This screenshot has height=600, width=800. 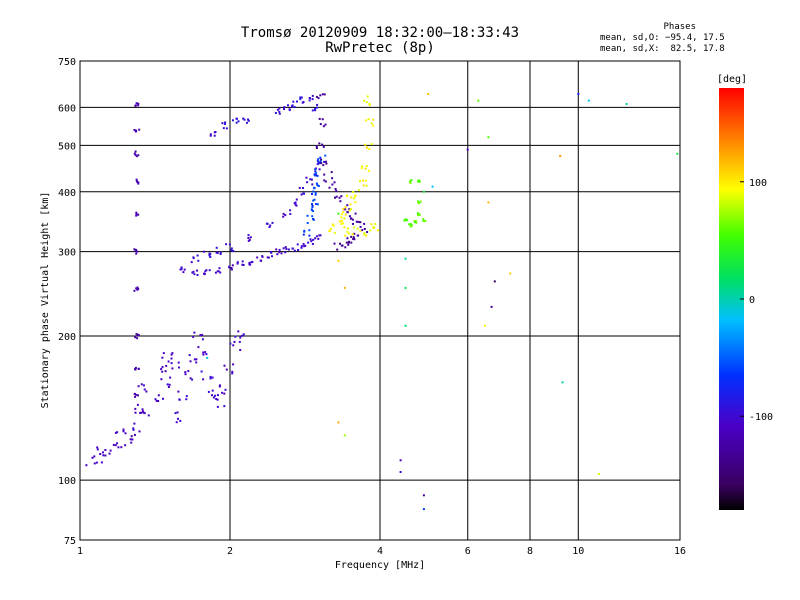 What do you see at coordinates (70, 541) in the screenshot?
I see `y-tick-label: 75` at bounding box center [70, 541].